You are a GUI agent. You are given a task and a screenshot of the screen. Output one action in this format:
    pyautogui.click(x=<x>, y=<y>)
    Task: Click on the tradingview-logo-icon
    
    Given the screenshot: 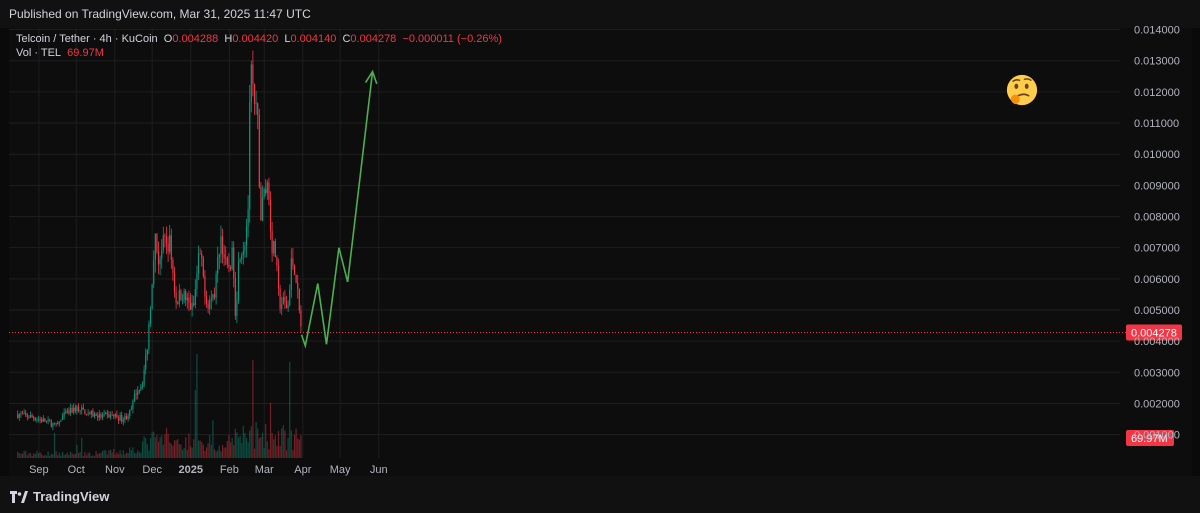 What is the action you would take?
    pyautogui.click(x=19, y=496)
    